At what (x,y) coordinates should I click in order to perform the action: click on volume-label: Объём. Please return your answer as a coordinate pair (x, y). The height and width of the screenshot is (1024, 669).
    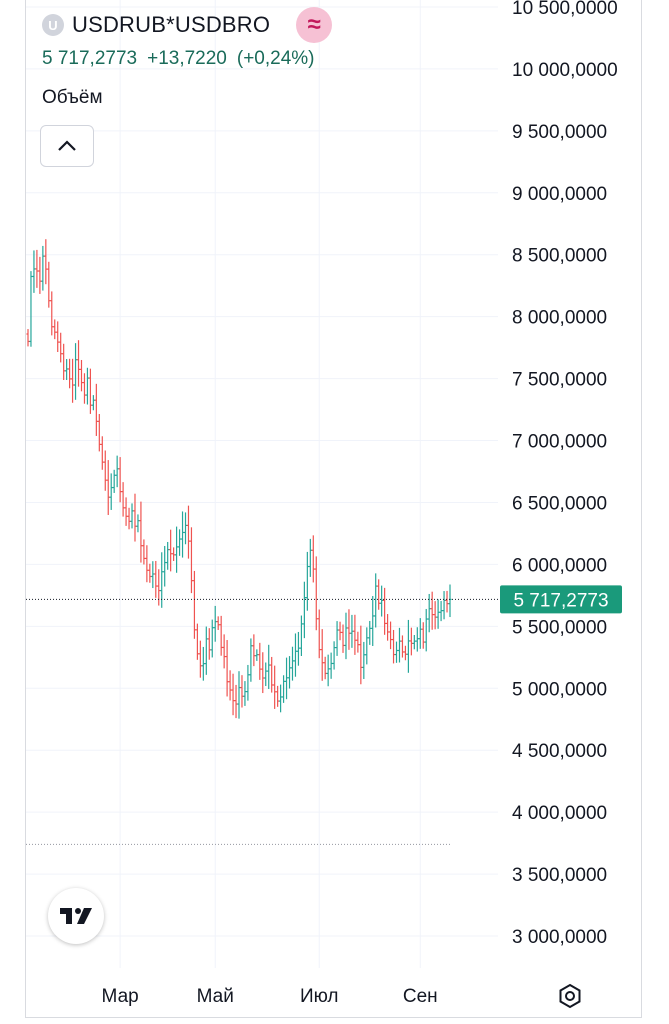
    Looking at the image, I should click on (72, 97).